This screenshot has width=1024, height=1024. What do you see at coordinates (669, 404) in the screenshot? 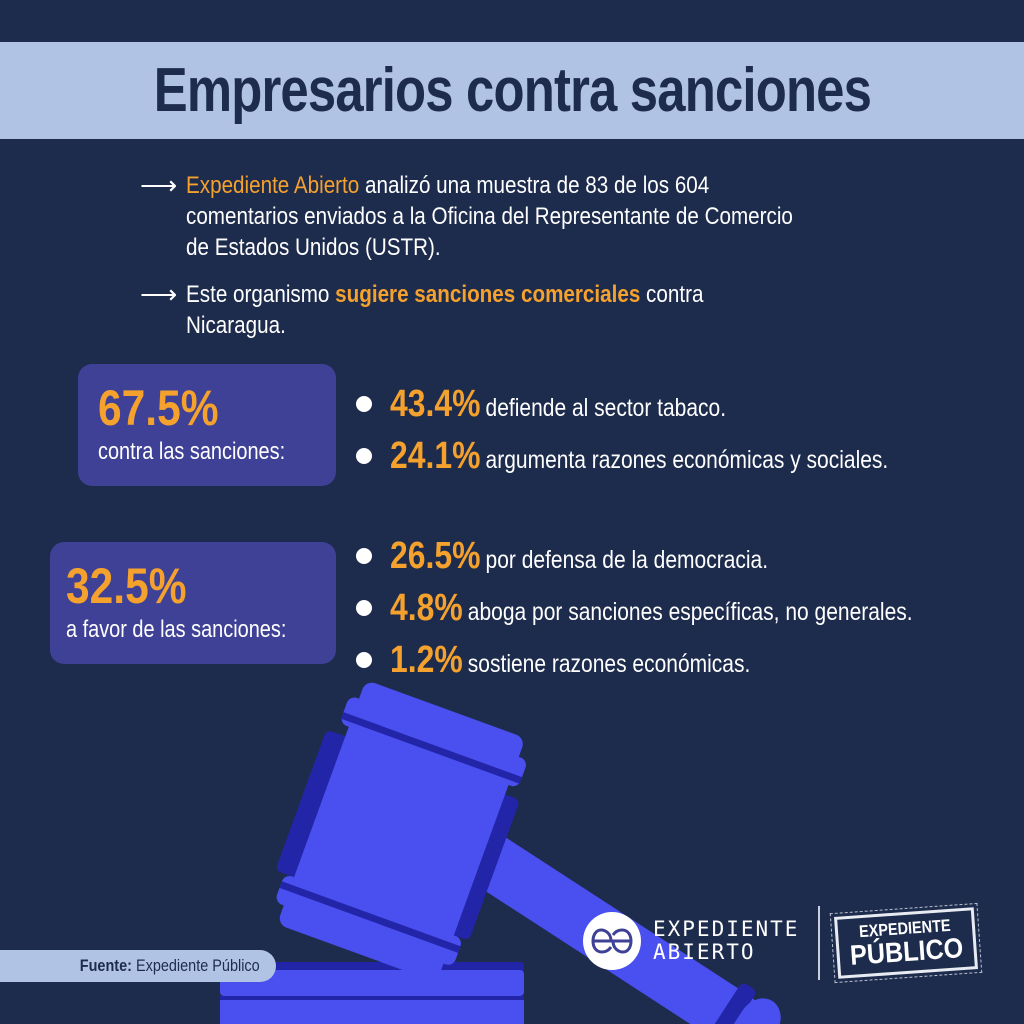
I see `list-item: 43.4% defiende al sector tabaco.` at bounding box center [669, 404].